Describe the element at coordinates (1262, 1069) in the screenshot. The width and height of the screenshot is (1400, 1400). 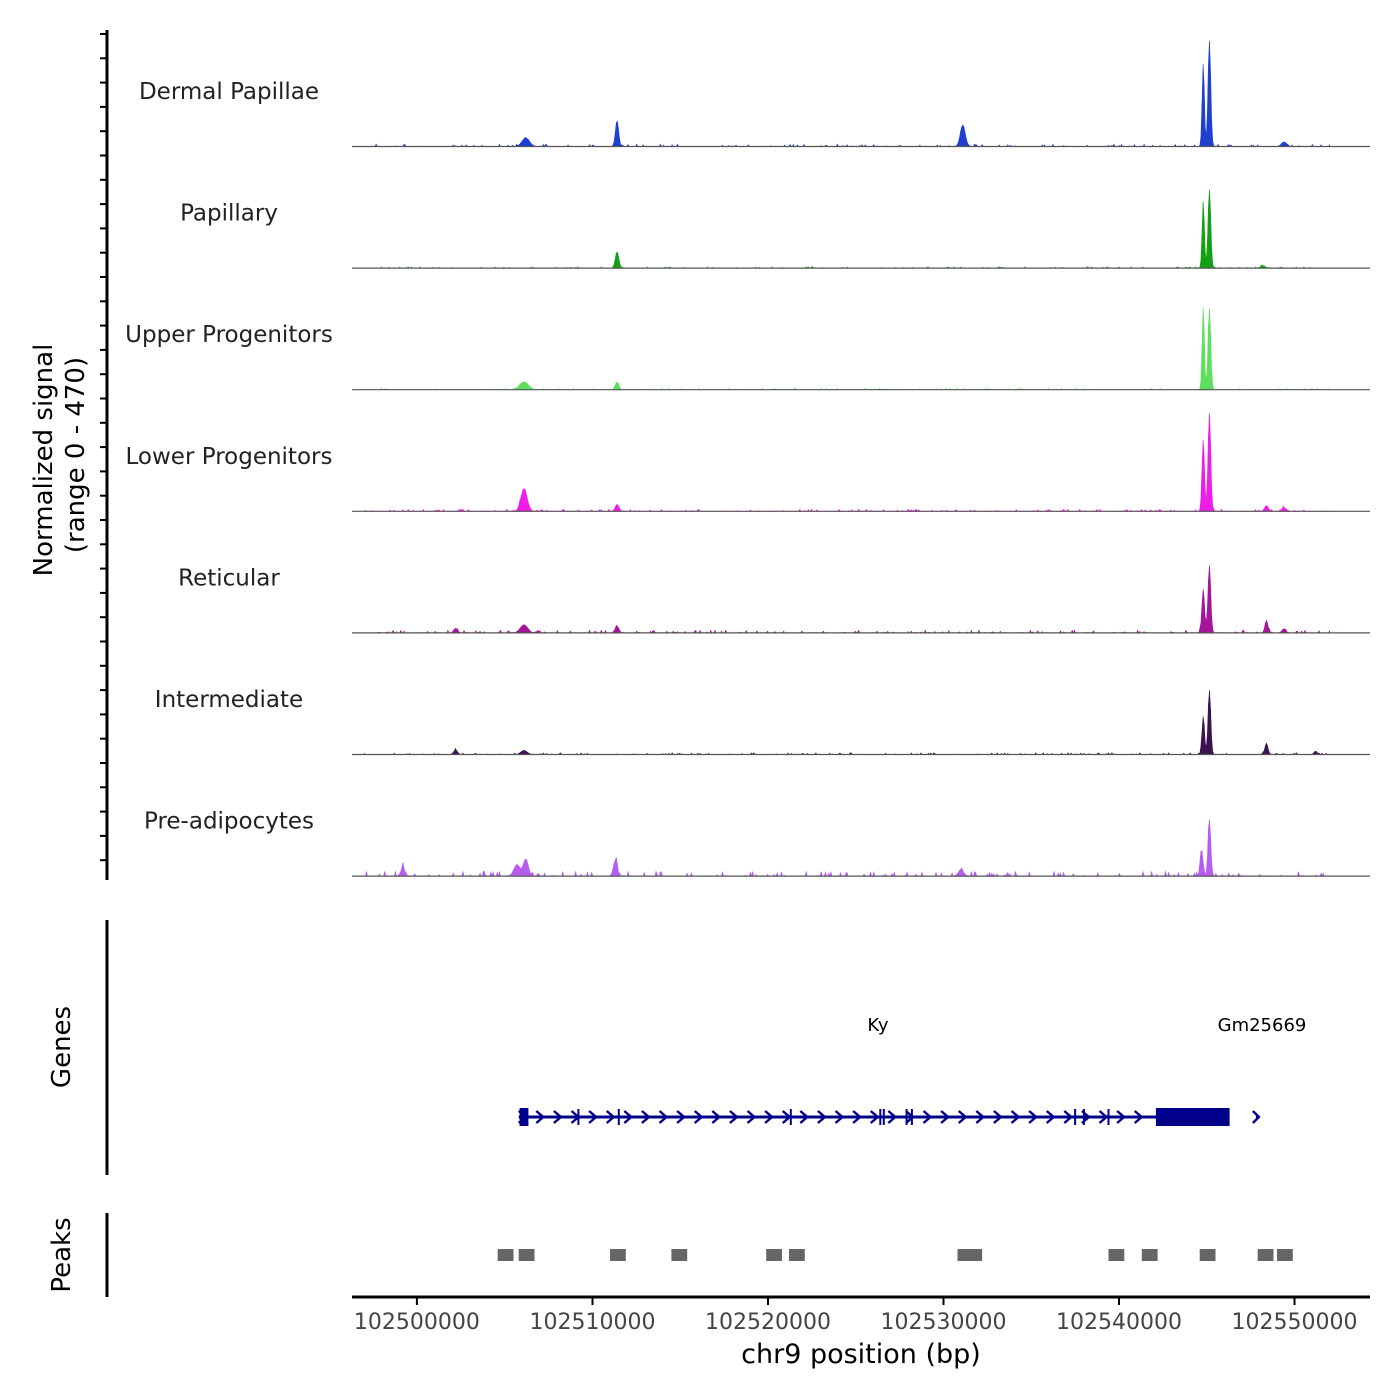
I see `gene-gm25669: Gm25669` at that location.